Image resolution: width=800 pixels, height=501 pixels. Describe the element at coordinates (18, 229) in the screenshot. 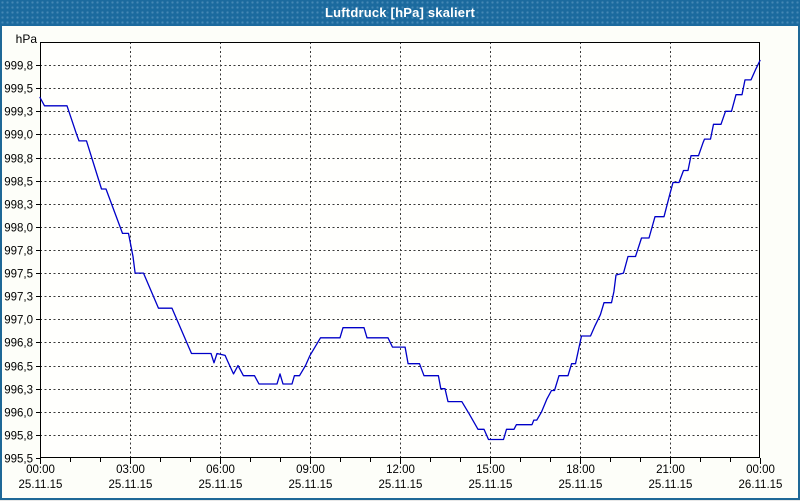

I see `y-tick-label: 998,0` at that location.